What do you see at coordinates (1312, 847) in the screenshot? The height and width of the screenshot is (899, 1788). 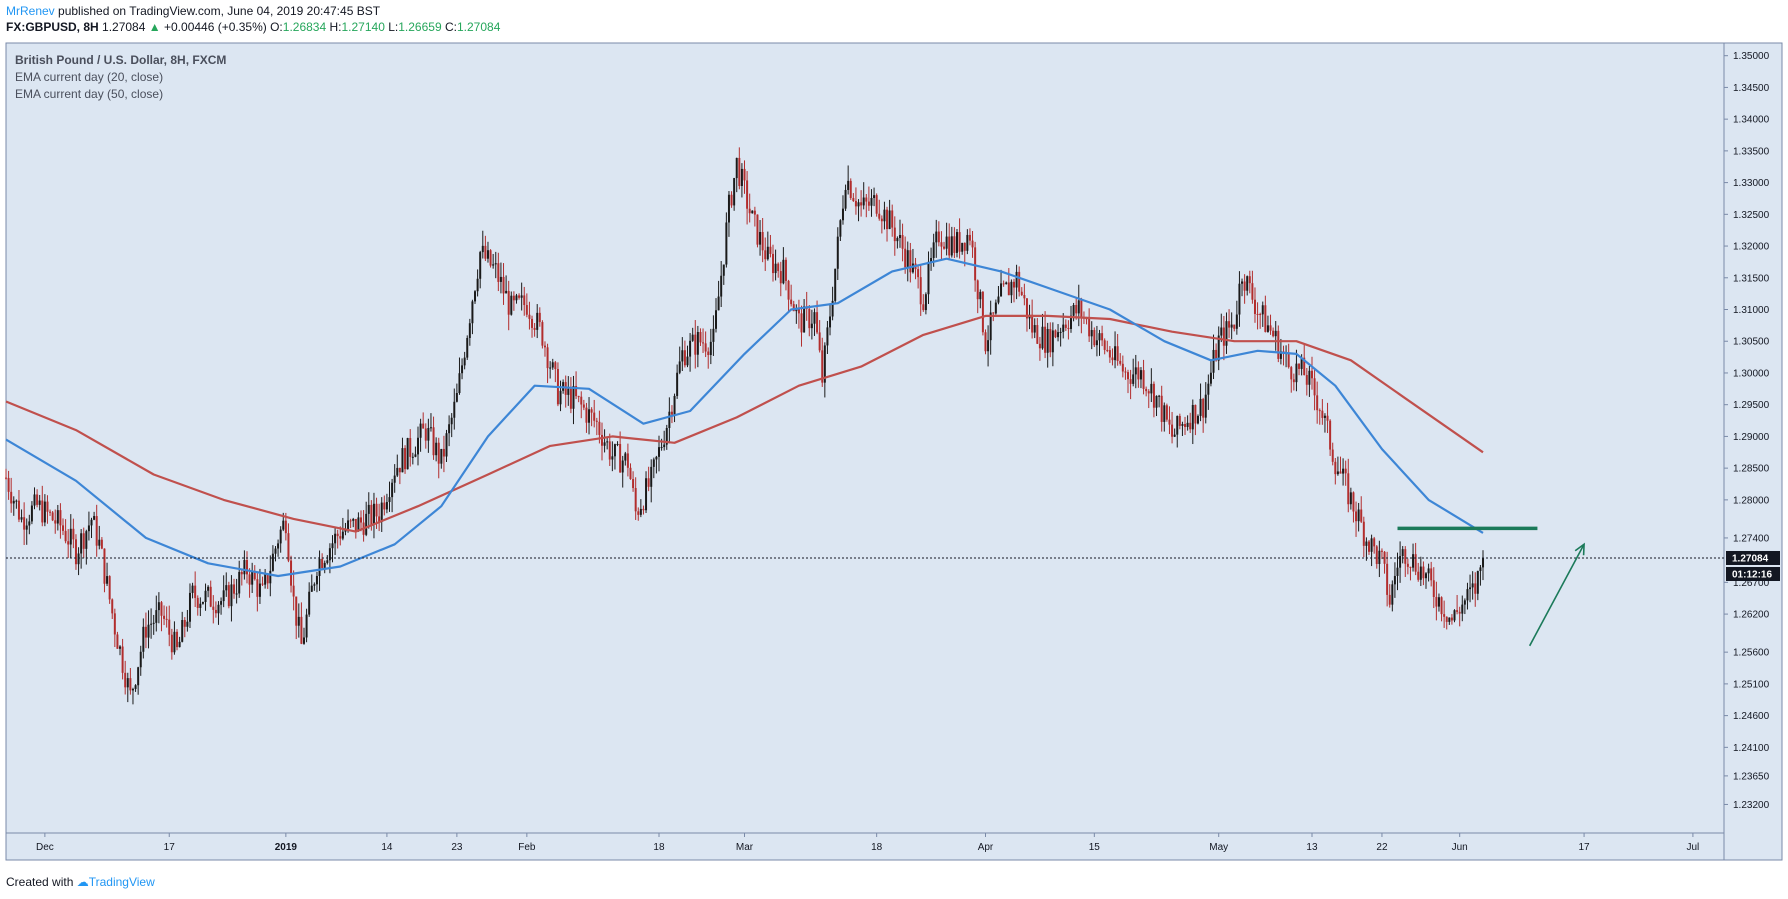 I see `time-tick-label: 13` at bounding box center [1312, 847].